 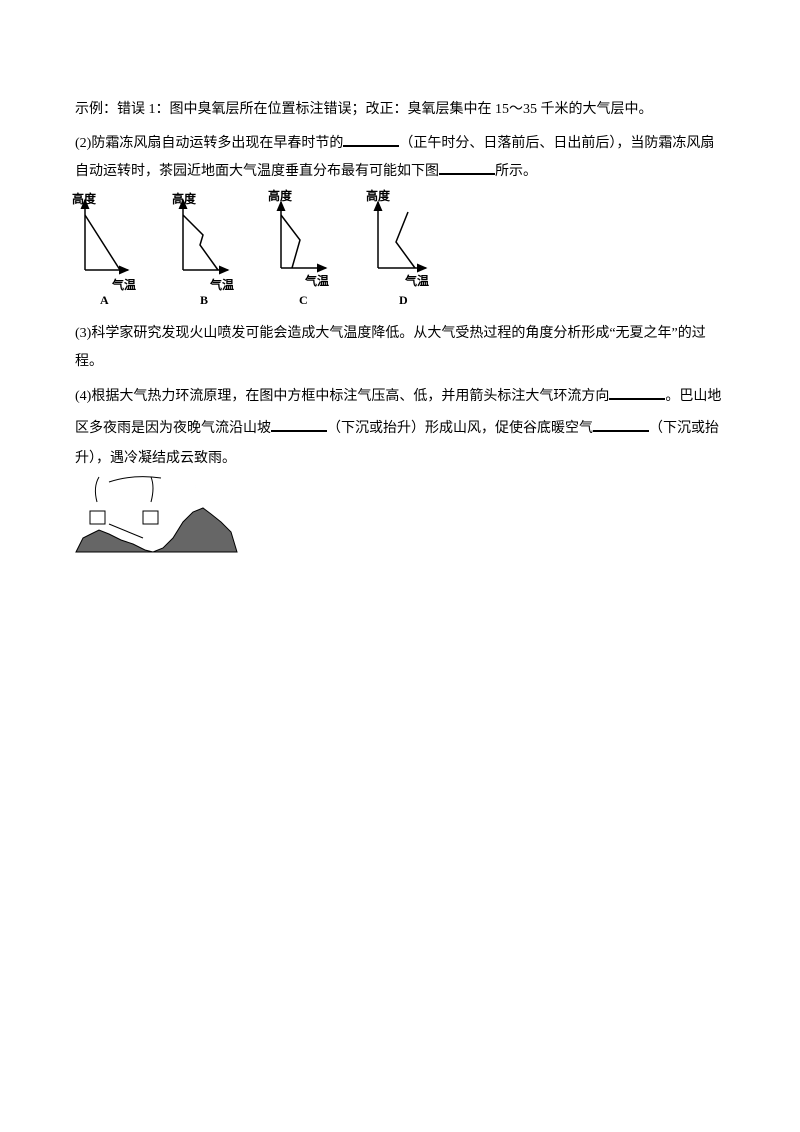 I want to click on text-line: 程。, so click(x=89, y=362).